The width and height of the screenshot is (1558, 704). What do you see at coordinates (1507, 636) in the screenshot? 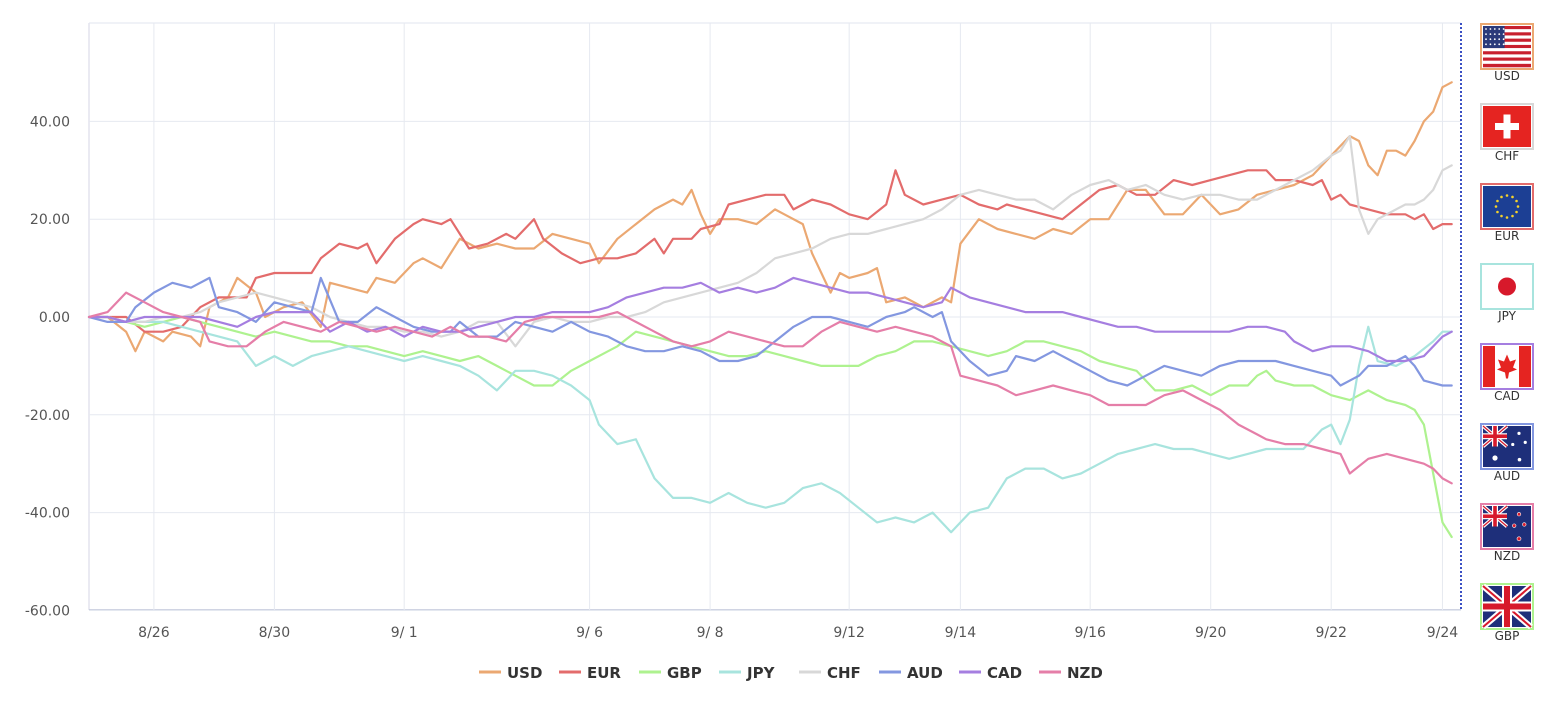
I see `flag-label: GBP` at bounding box center [1507, 636].